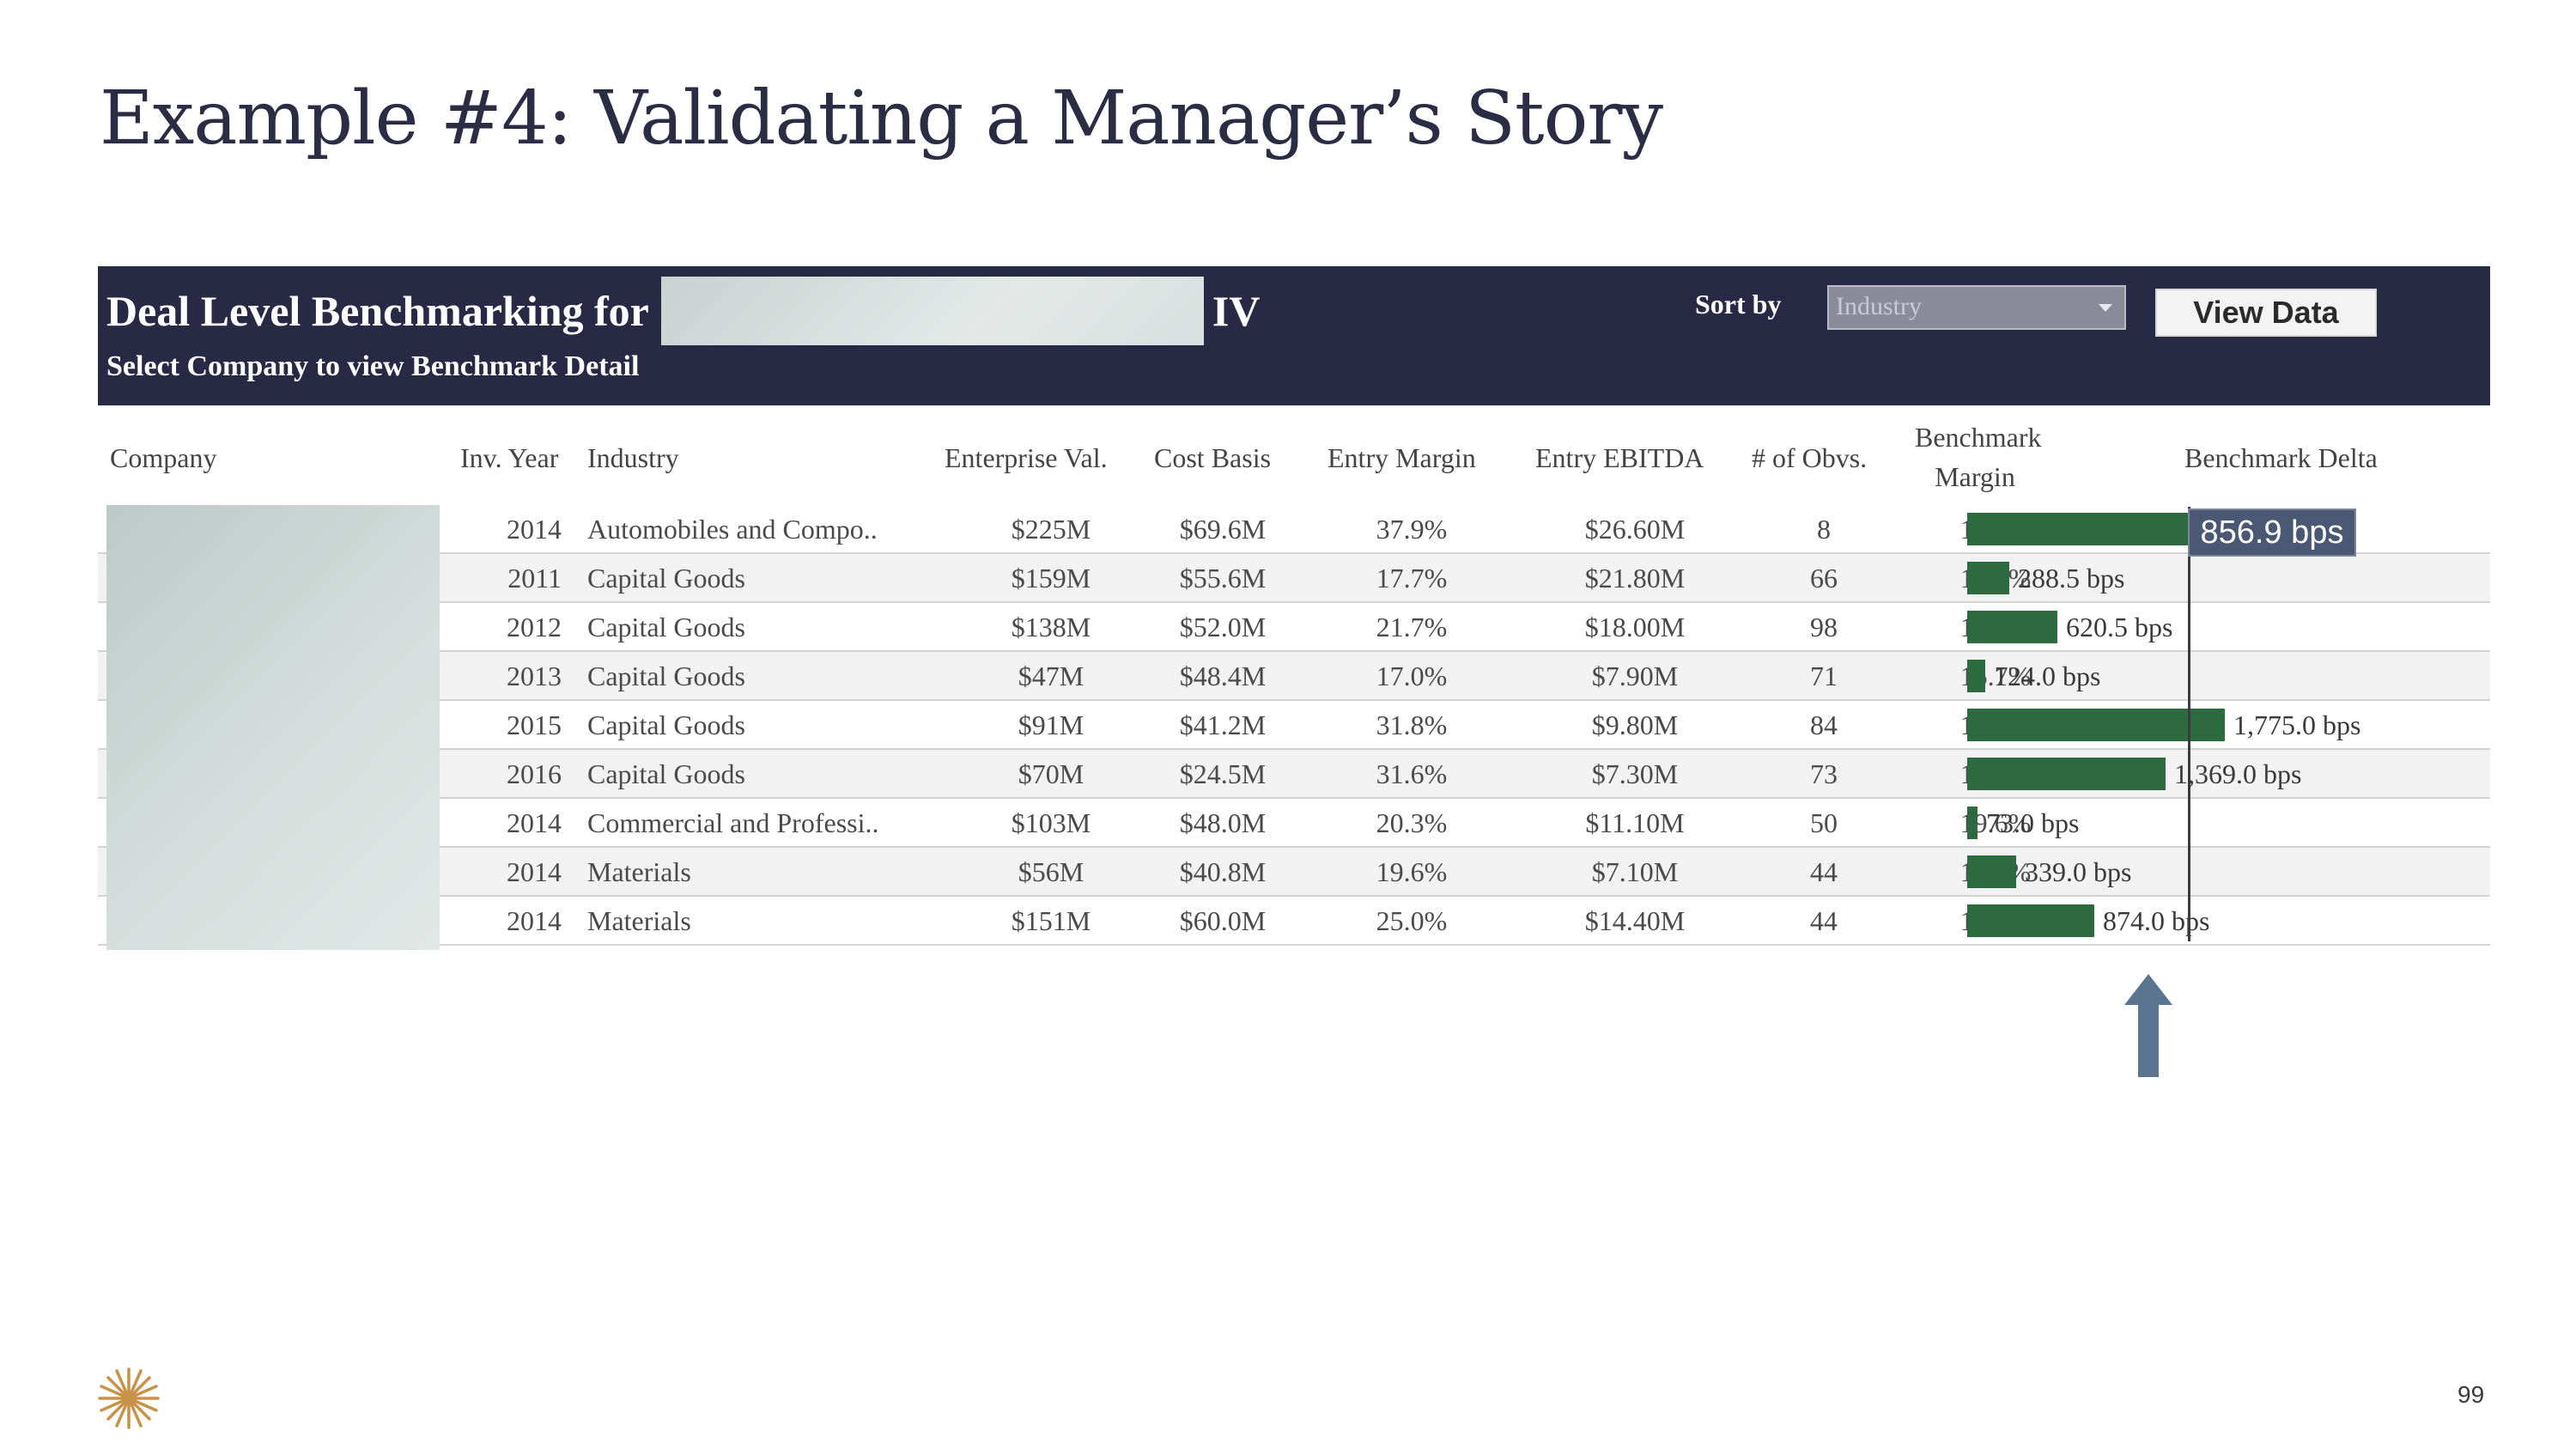 The height and width of the screenshot is (1449, 2576). Describe the element at coordinates (733, 822) in the screenshot. I see `cell-industry: Commercial and Professi..` at that location.